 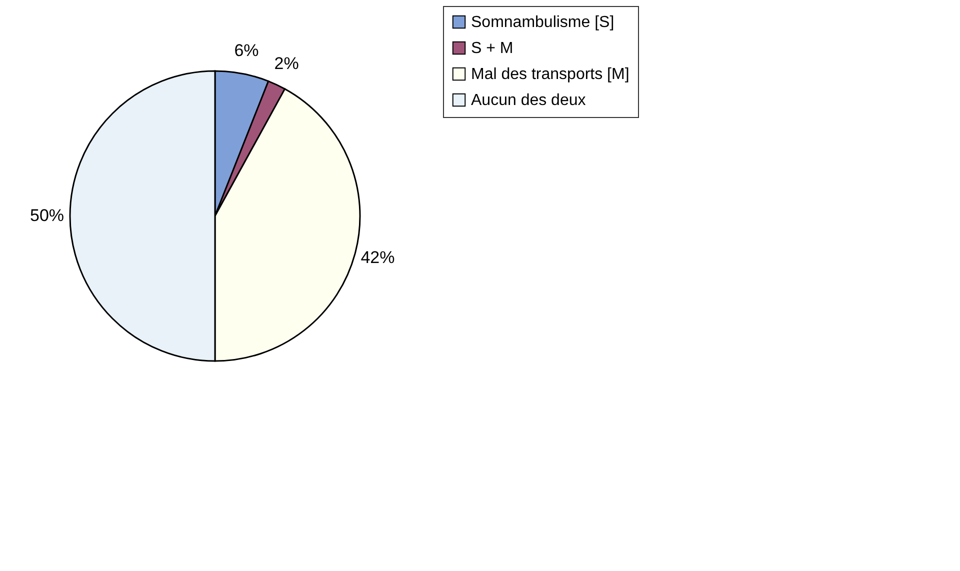 What do you see at coordinates (528, 100) in the screenshot?
I see `legend-label: Aucun des deux` at bounding box center [528, 100].